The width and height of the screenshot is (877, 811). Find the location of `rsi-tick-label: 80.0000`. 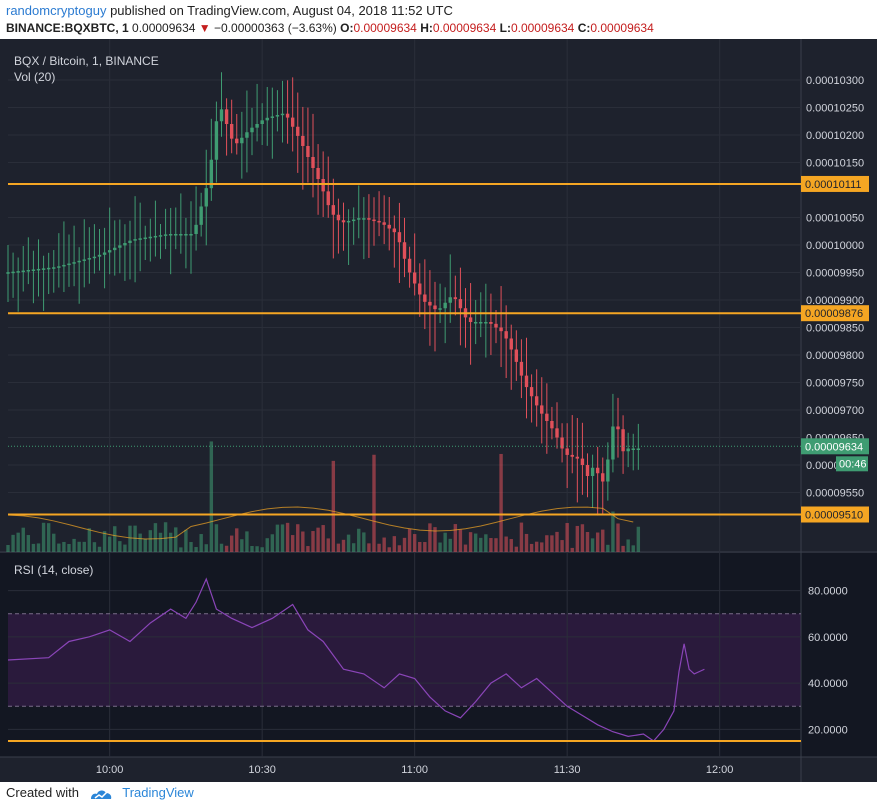

rsi-tick-label: 80.0000 is located at coordinates (828, 592).